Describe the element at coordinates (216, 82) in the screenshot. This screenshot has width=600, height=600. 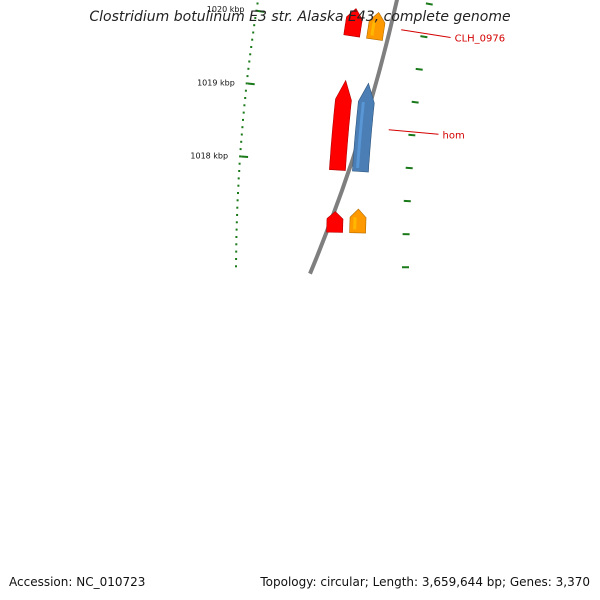
I see `tick-label: 1019 kbp` at that location.